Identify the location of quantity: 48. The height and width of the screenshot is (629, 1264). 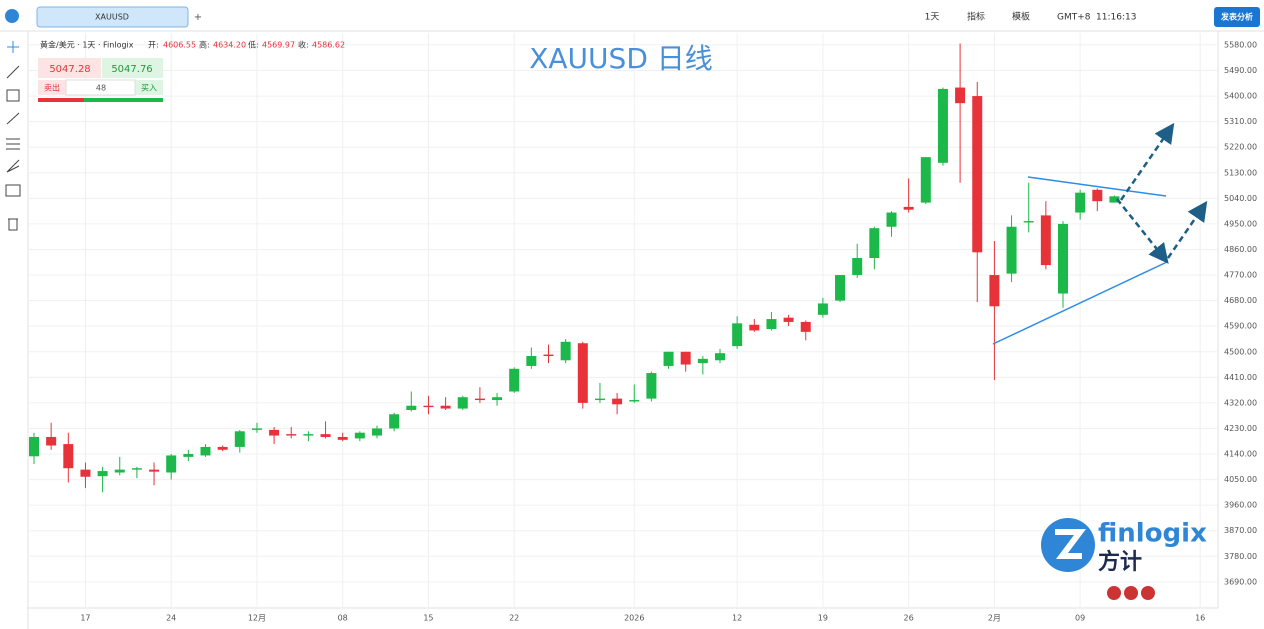
(101, 88).